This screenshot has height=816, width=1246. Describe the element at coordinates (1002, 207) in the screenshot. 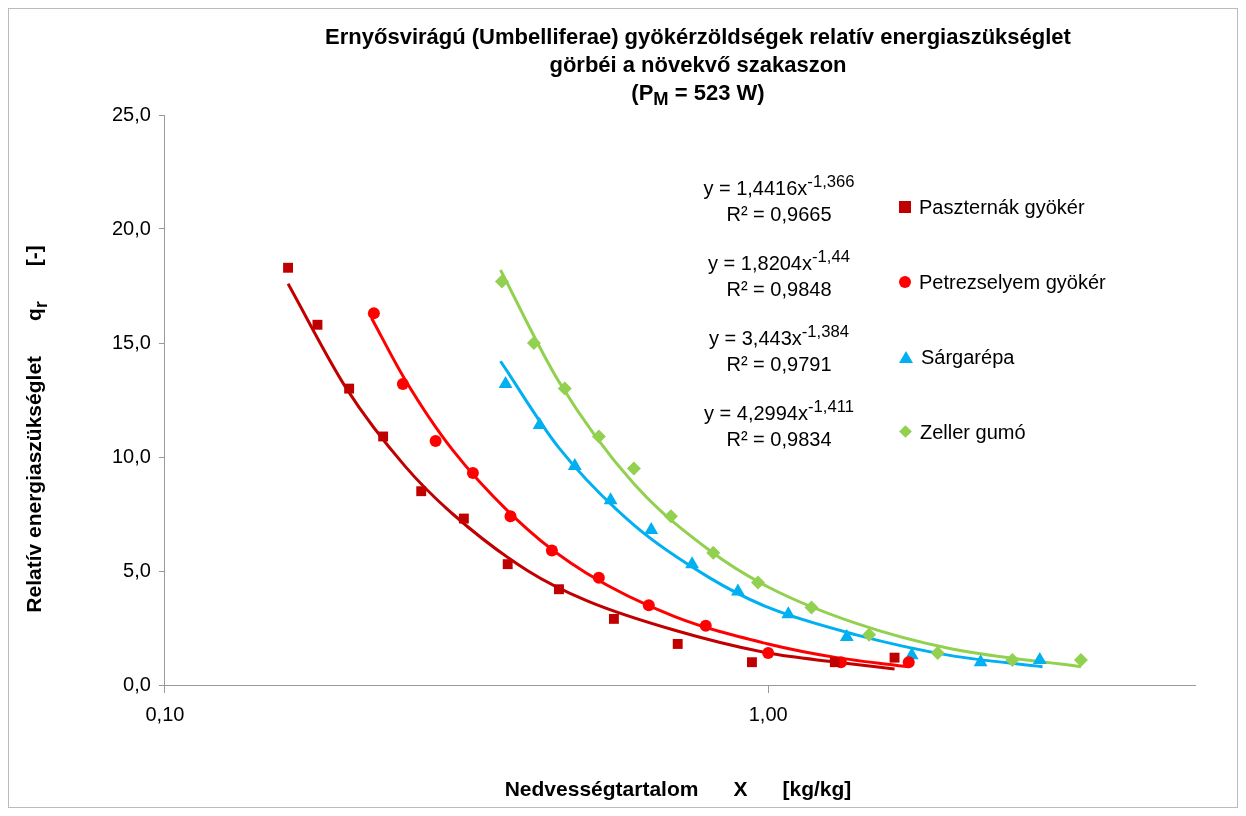

I see `legend-label: Paszternák gyökér` at that location.